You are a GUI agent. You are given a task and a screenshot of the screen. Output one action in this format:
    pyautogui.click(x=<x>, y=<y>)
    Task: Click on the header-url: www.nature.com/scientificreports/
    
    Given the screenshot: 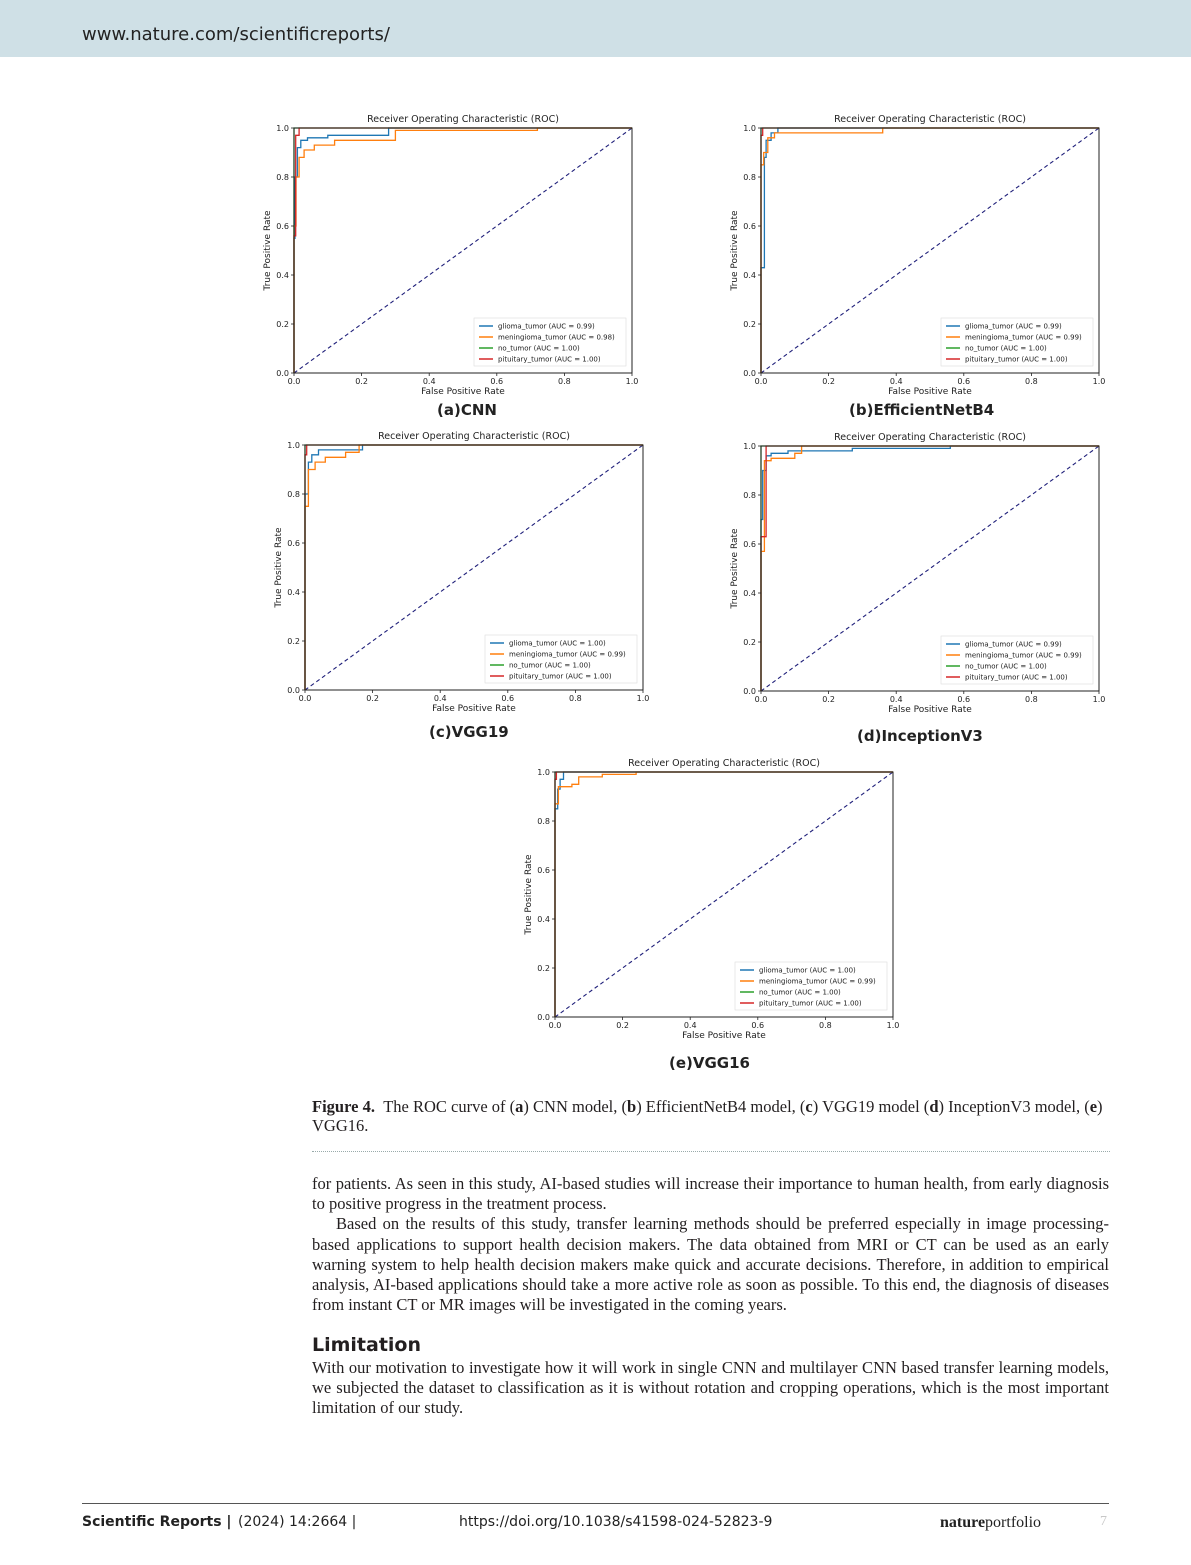 What is the action you would take?
    pyautogui.click(x=236, y=34)
    